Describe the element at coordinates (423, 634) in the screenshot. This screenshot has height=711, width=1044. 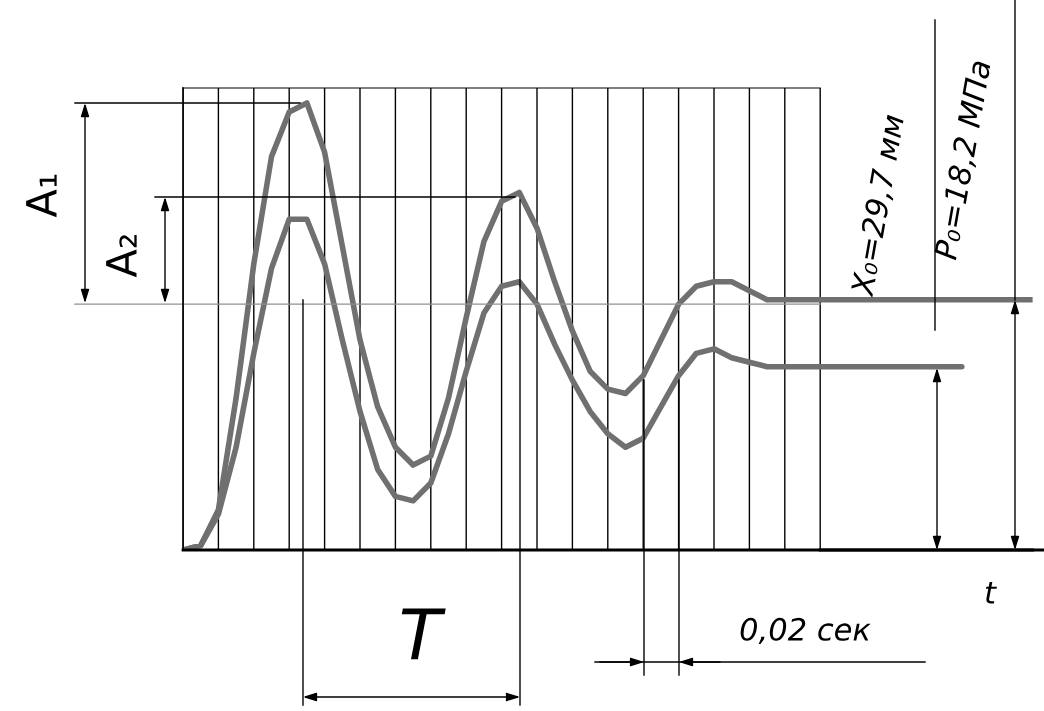
I see `text: T` at that location.